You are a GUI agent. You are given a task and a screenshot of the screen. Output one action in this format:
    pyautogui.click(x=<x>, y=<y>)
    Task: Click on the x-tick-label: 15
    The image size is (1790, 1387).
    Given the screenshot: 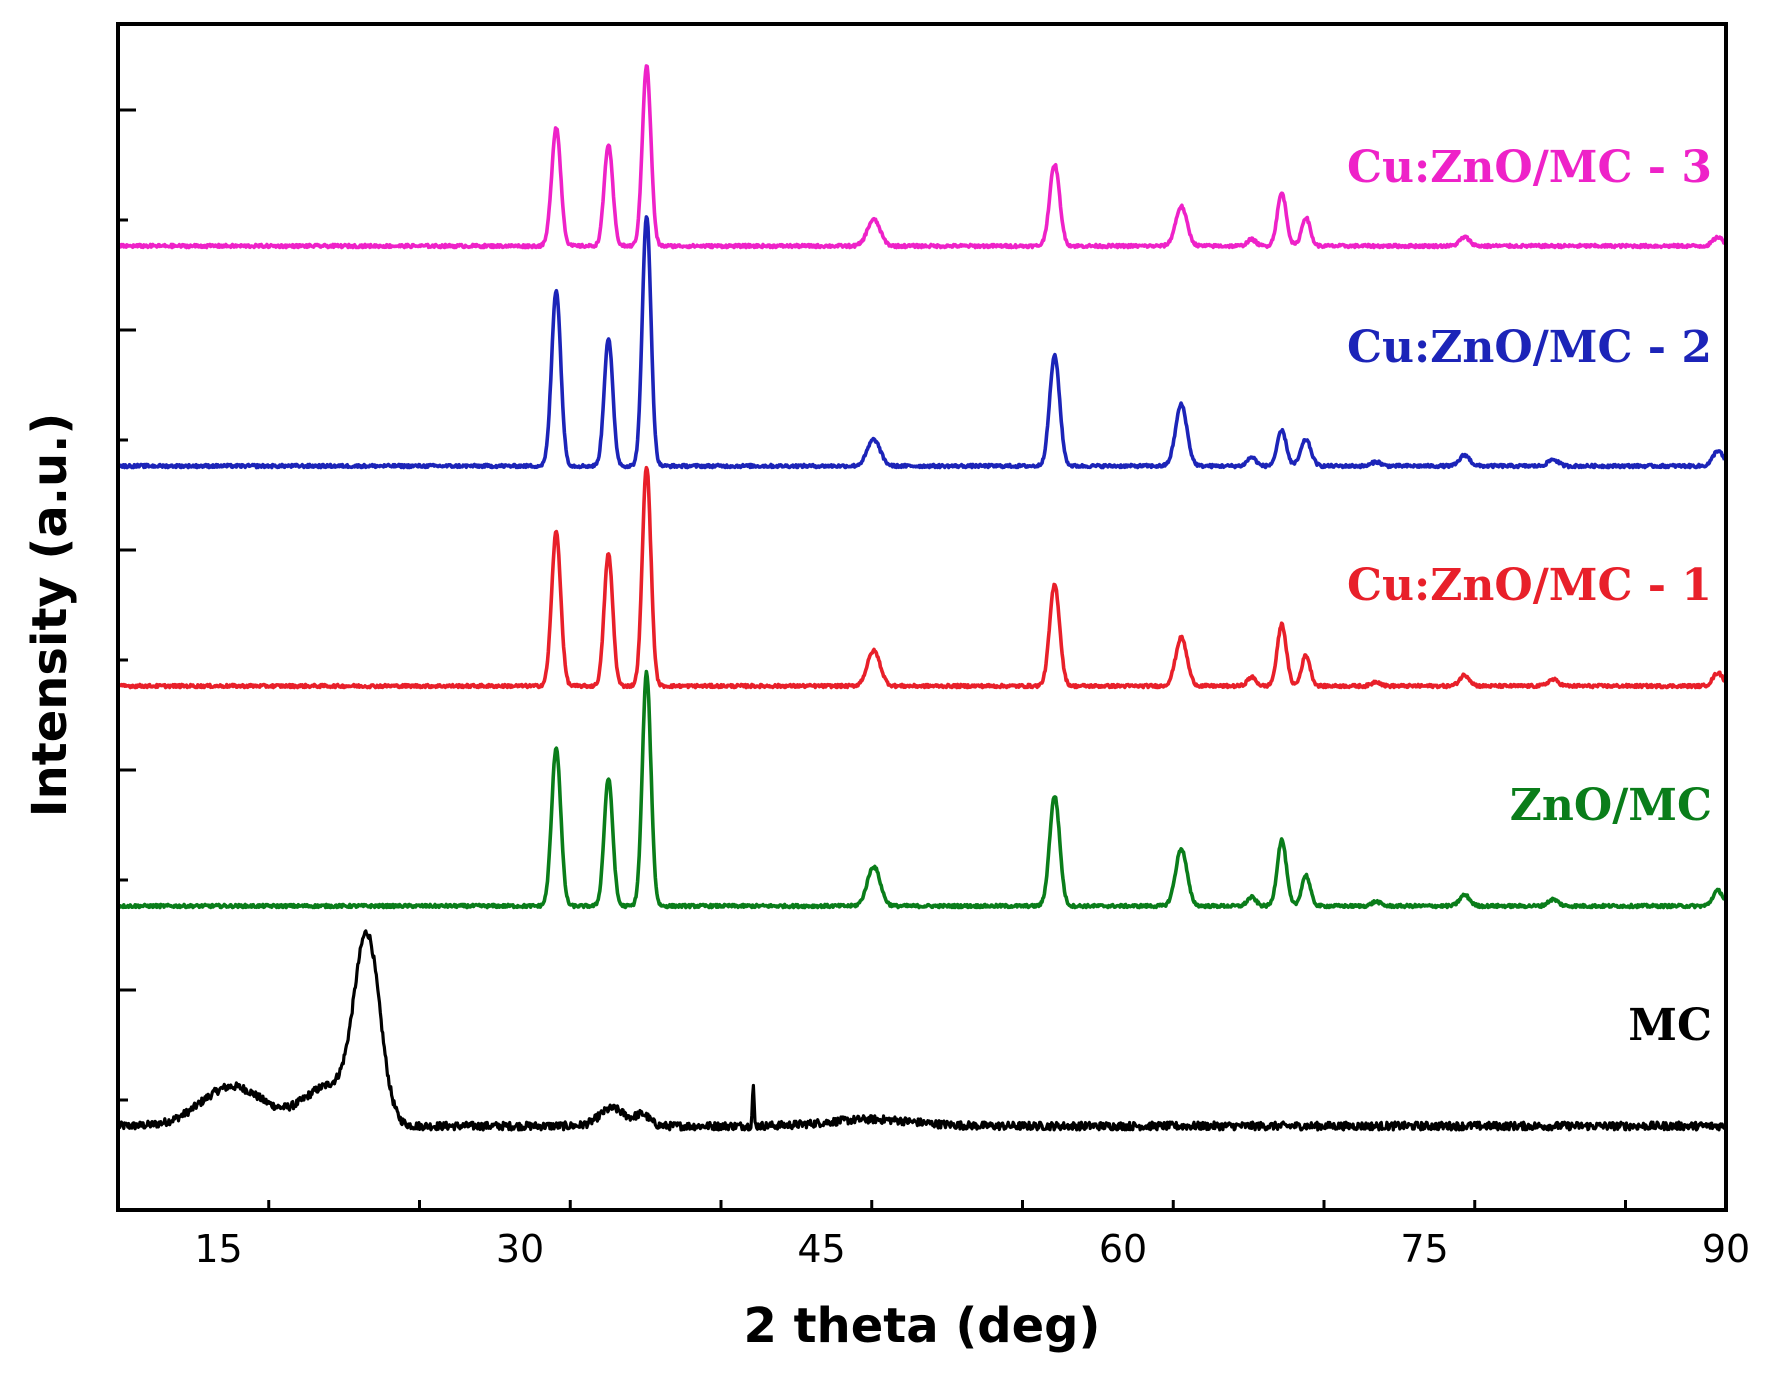 What is the action you would take?
    pyautogui.click(x=218, y=1249)
    